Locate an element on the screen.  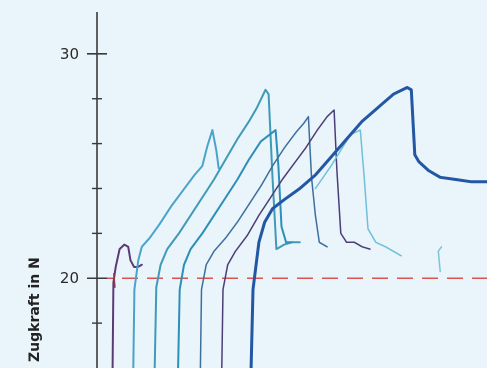
y-axis-title: Zugkraft in N is located at coordinates (35, 309).